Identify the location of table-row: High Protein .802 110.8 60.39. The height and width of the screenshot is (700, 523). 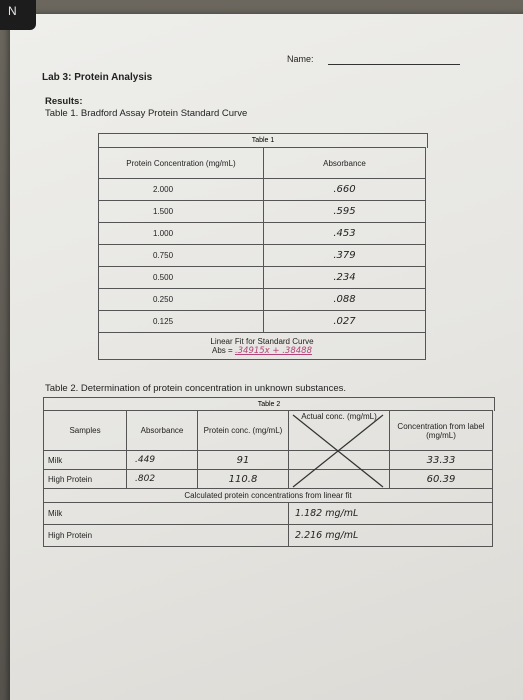
(268, 479).